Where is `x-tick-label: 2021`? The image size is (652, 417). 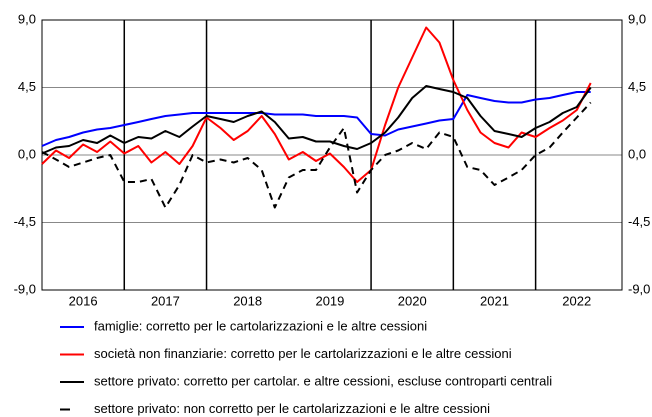 x-tick-label: 2021 is located at coordinates (494, 300).